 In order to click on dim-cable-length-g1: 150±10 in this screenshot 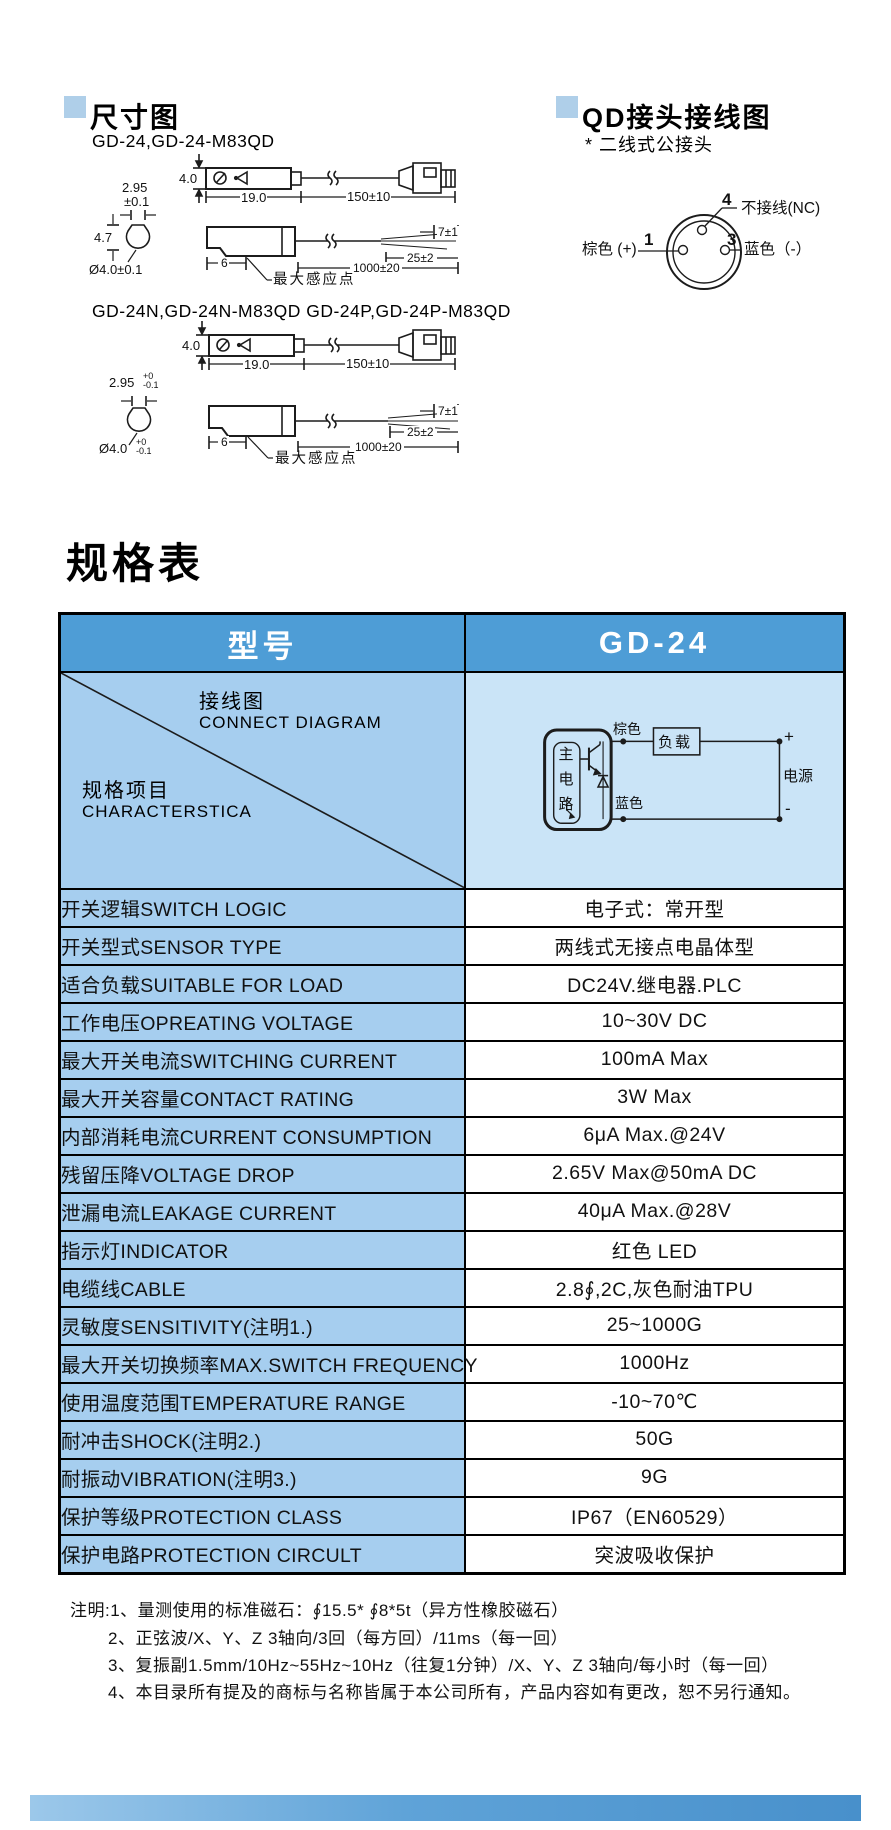, I will do `click(369, 196)`.